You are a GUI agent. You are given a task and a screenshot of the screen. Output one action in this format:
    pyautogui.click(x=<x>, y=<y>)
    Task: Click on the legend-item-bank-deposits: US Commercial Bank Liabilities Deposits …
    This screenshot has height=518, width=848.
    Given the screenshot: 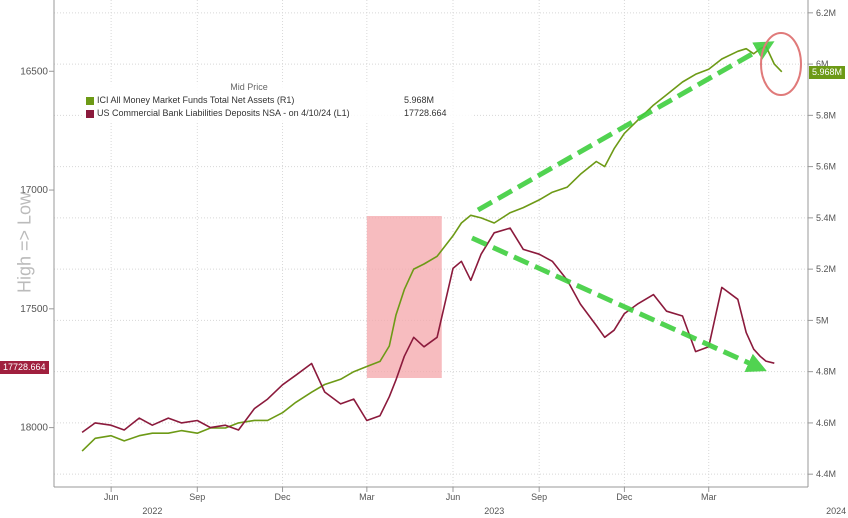 What is the action you would take?
    pyautogui.click(x=277, y=114)
    